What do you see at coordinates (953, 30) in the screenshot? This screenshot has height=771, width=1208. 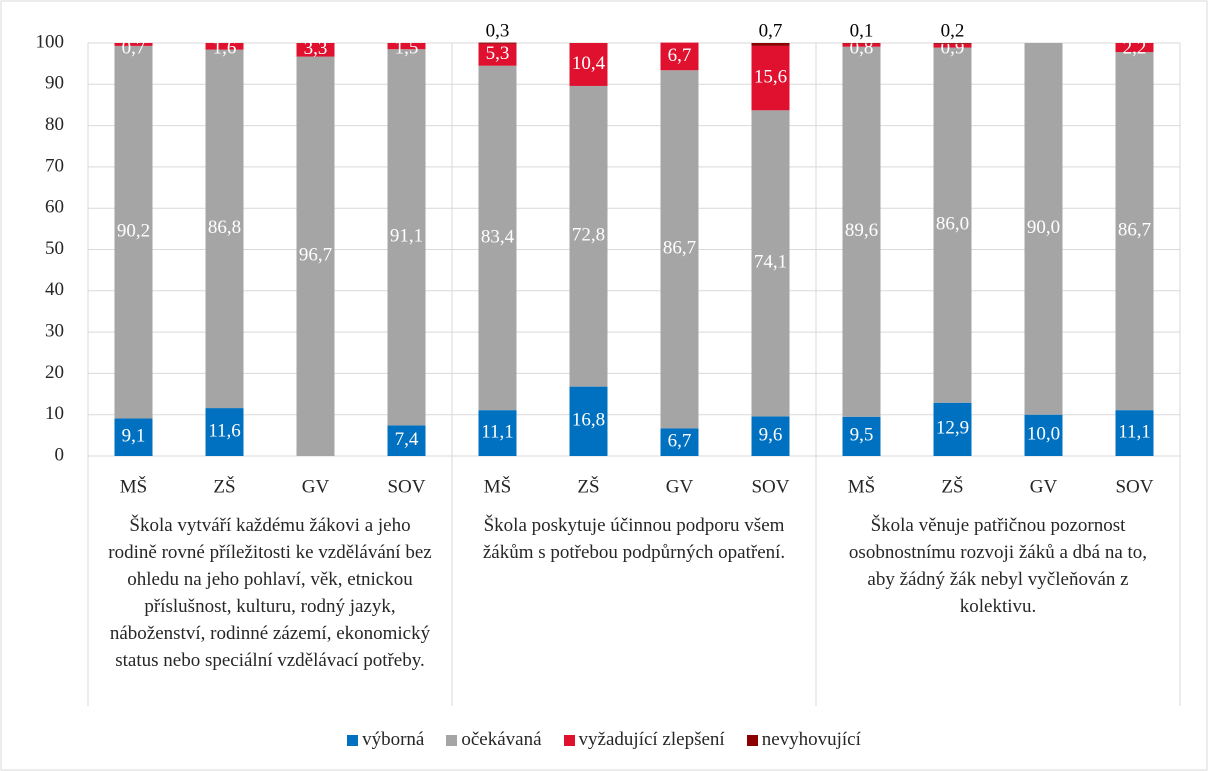 I see `value-label: 0,2` at bounding box center [953, 30].